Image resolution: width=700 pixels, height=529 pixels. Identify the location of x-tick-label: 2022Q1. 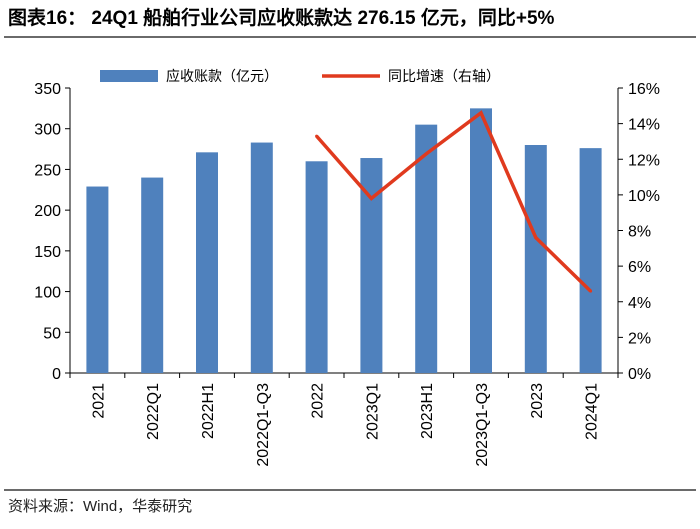
(153, 411).